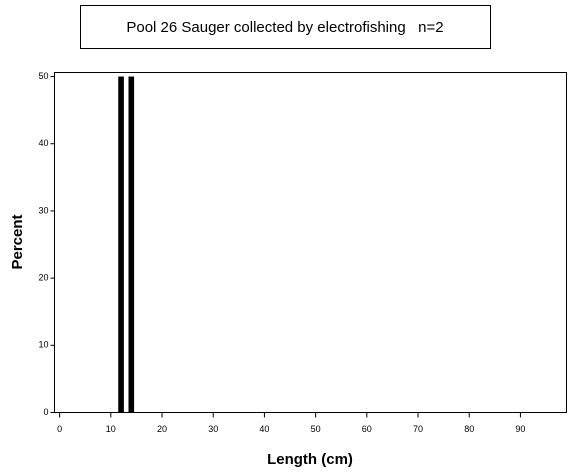 The width and height of the screenshot is (570, 475). Describe the element at coordinates (111, 429) in the screenshot. I see `x-tick-label: 10` at that location.